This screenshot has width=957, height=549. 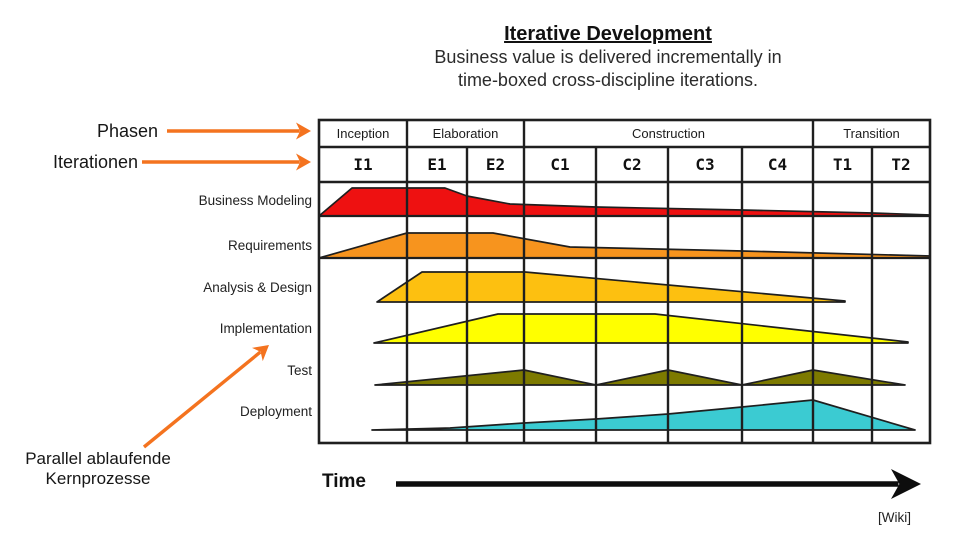 What do you see at coordinates (624, 202) in the screenshot?
I see `hump-business-modeling` at bounding box center [624, 202].